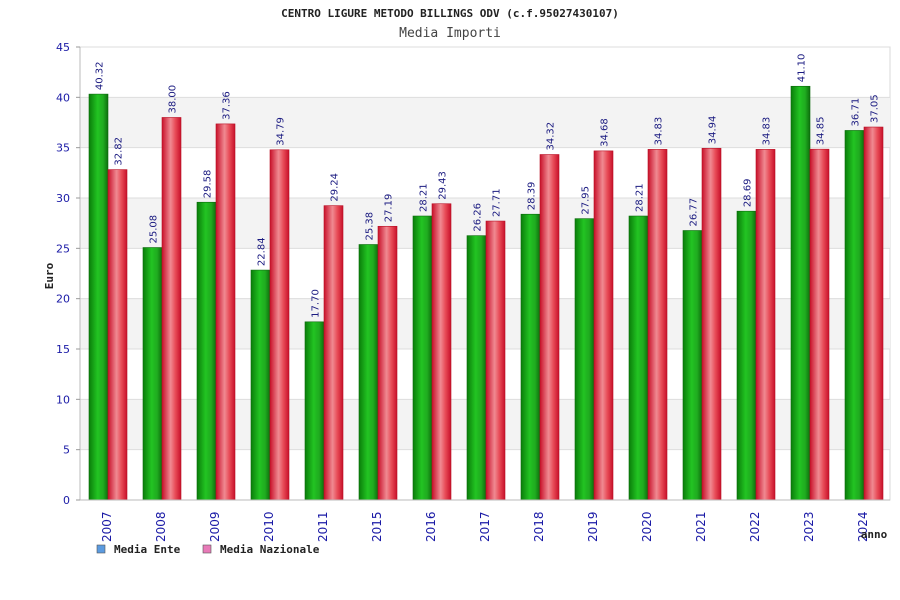 This screenshot has height=600, width=900. What do you see at coordinates (227, 105) in the screenshot?
I see `value-label: 37.36` at bounding box center [227, 105].